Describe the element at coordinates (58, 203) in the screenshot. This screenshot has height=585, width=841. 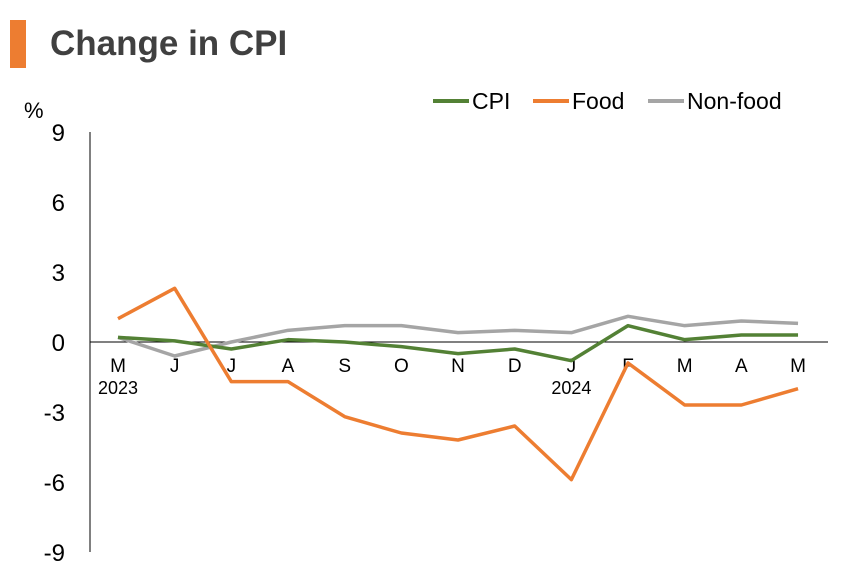
I see `y-tick-label: 6` at that location.